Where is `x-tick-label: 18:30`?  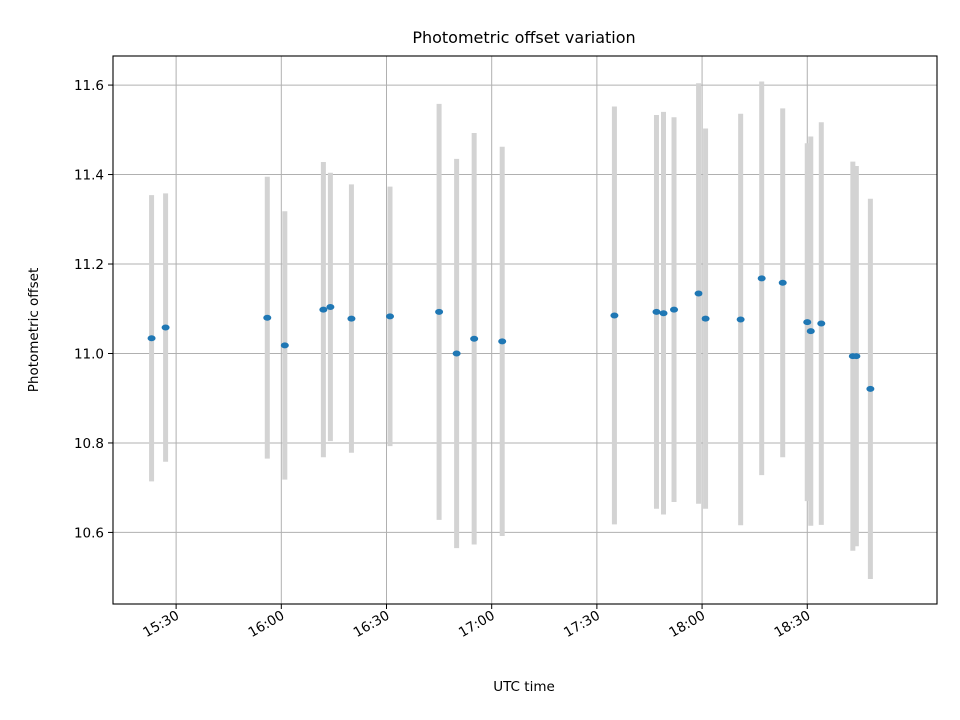
x-tick-label: 18:30 is located at coordinates (793, 624).